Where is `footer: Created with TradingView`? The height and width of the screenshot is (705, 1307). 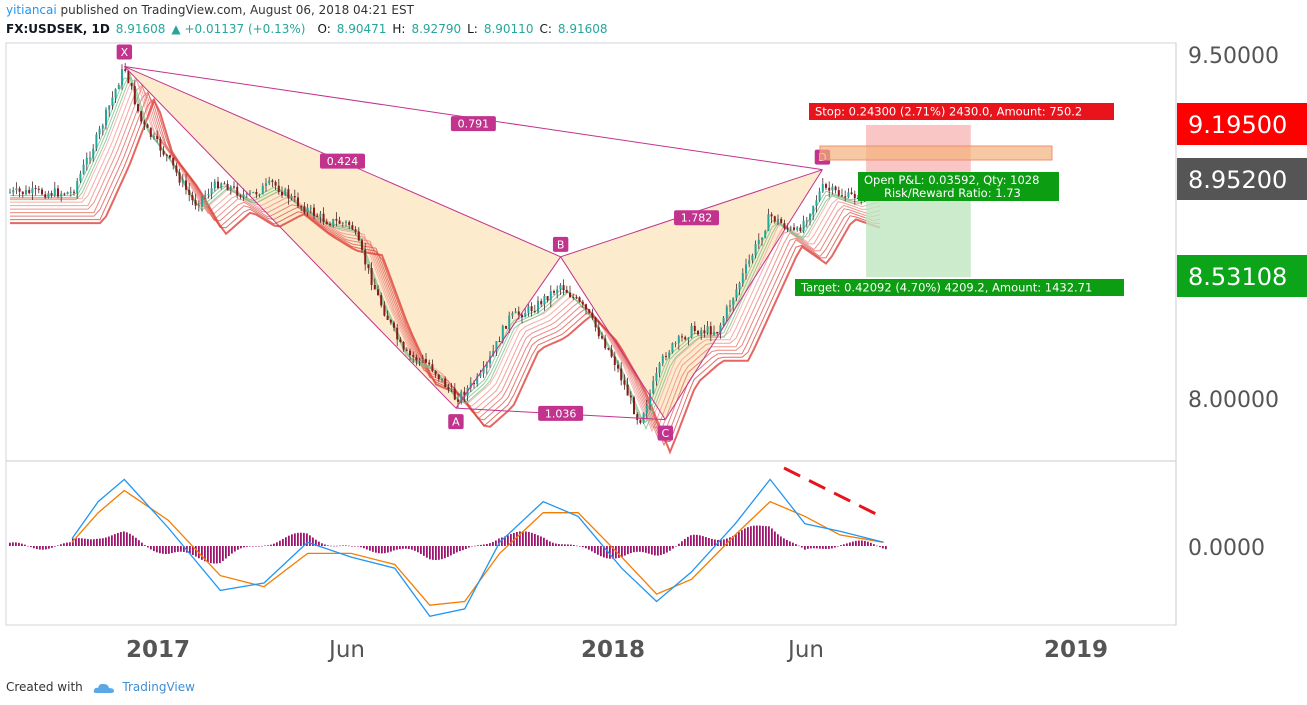
footer: Created with TradingView is located at coordinates (100, 687).